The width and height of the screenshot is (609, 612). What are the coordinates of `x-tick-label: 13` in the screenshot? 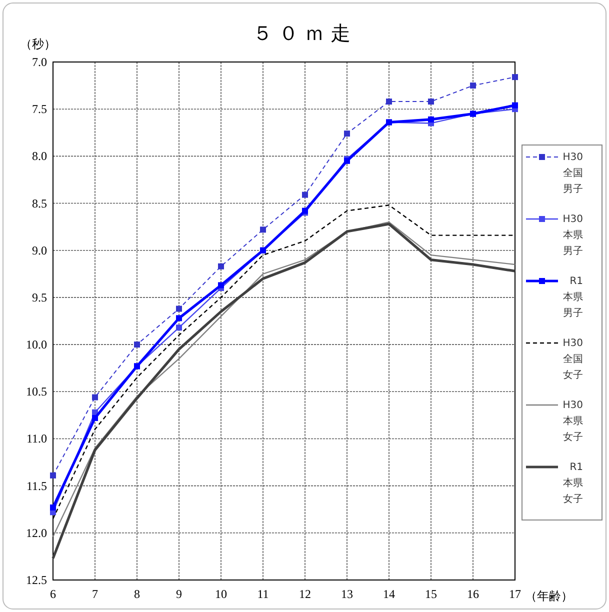 It's located at (347, 594).